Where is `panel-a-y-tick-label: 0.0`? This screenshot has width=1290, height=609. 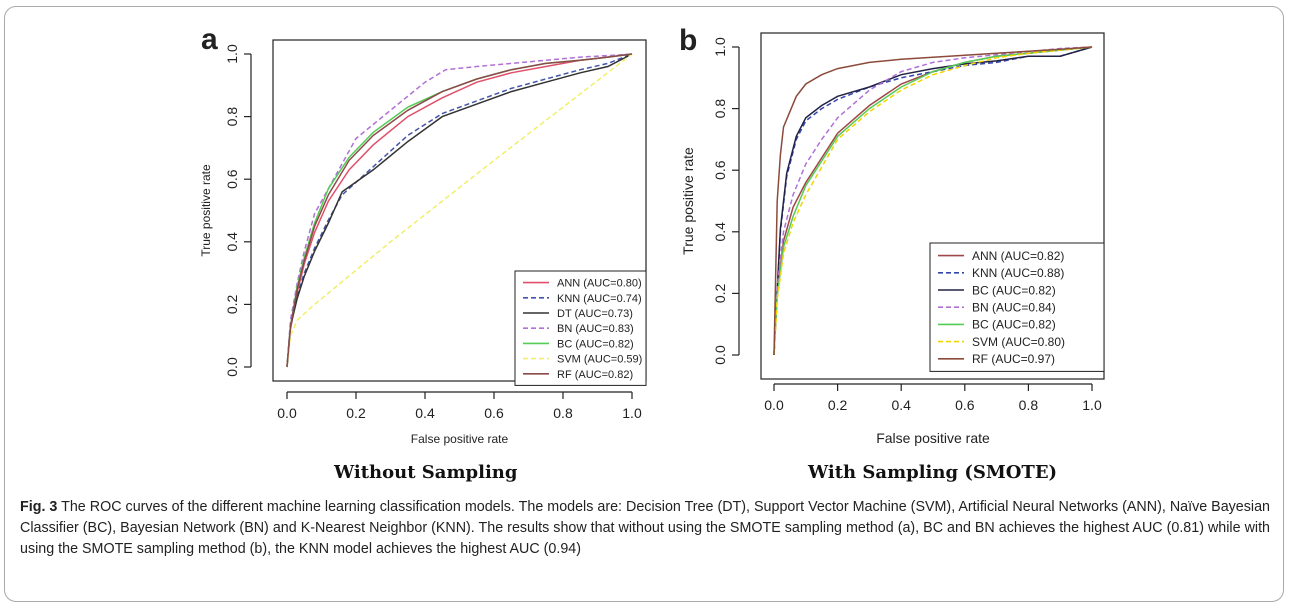
panel-a-y-tick-label: 0.0 is located at coordinates (232, 367).